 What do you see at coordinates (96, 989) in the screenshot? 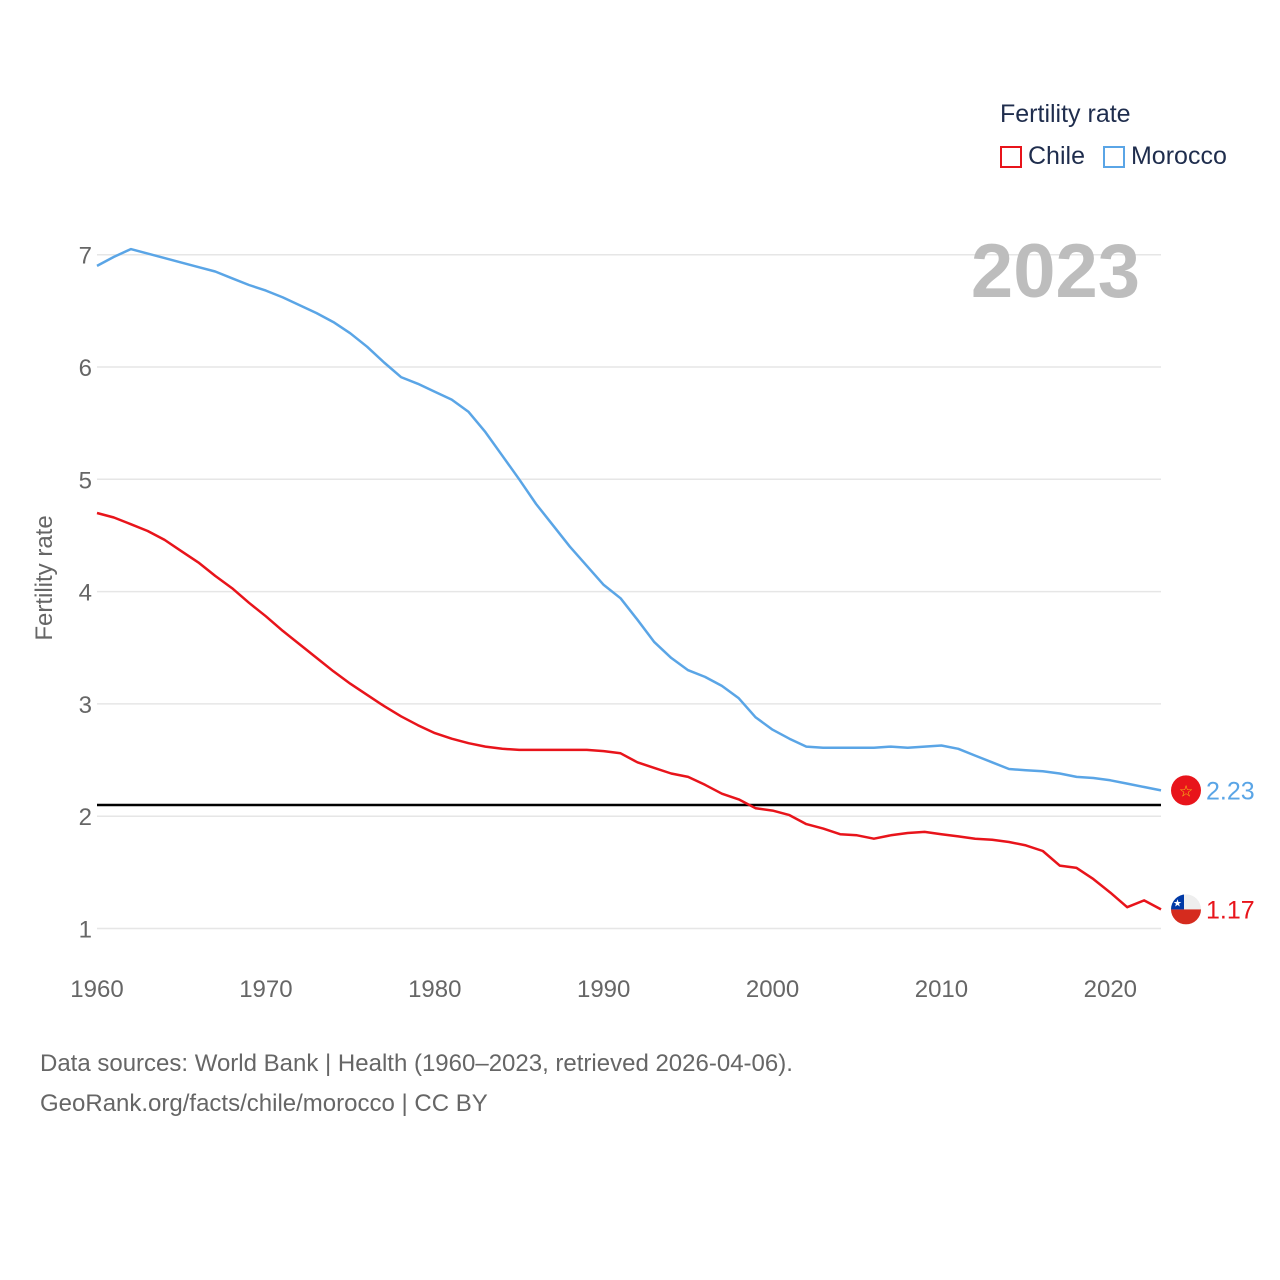
I see `x-tick-label: 1960` at bounding box center [96, 989].